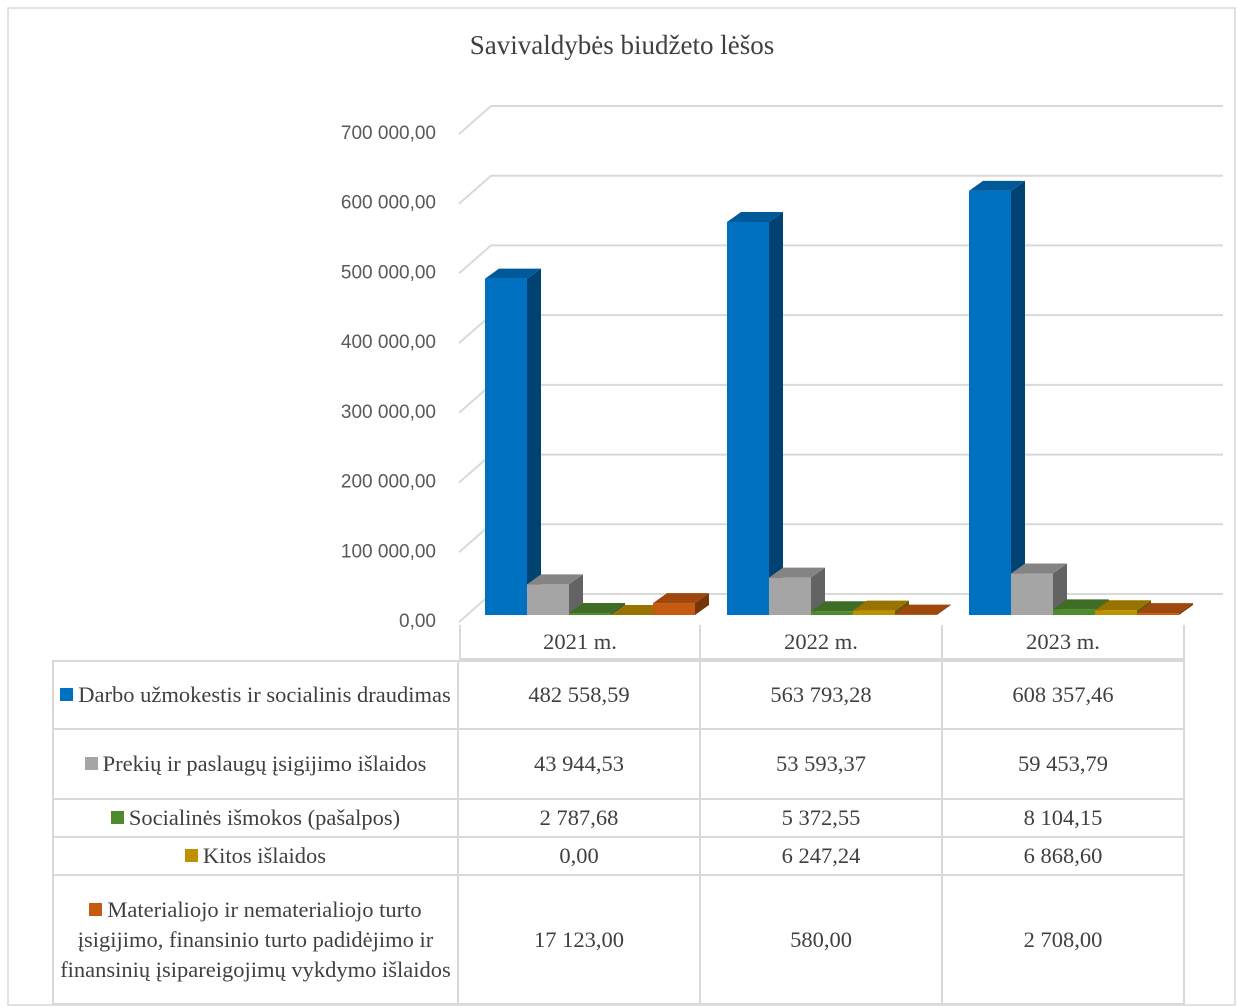 The width and height of the screenshot is (1238, 1007). Describe the element at coordinates (264, 694) in the screenshot. I see `legend-label: Darbo užmokestis ir socialinis draudimas` at that location.